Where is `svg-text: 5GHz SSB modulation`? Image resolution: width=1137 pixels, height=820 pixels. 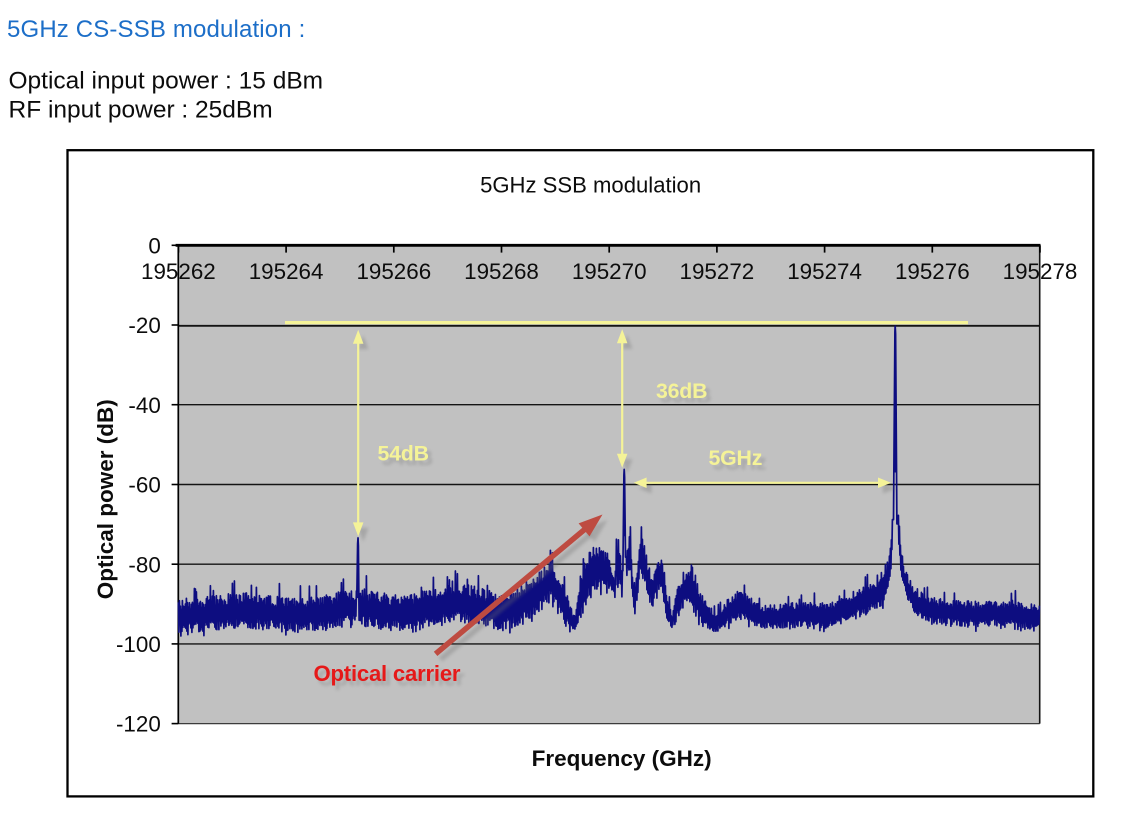 svg-text: 5GHz SSB modulation is located at coordinates (590, 184).